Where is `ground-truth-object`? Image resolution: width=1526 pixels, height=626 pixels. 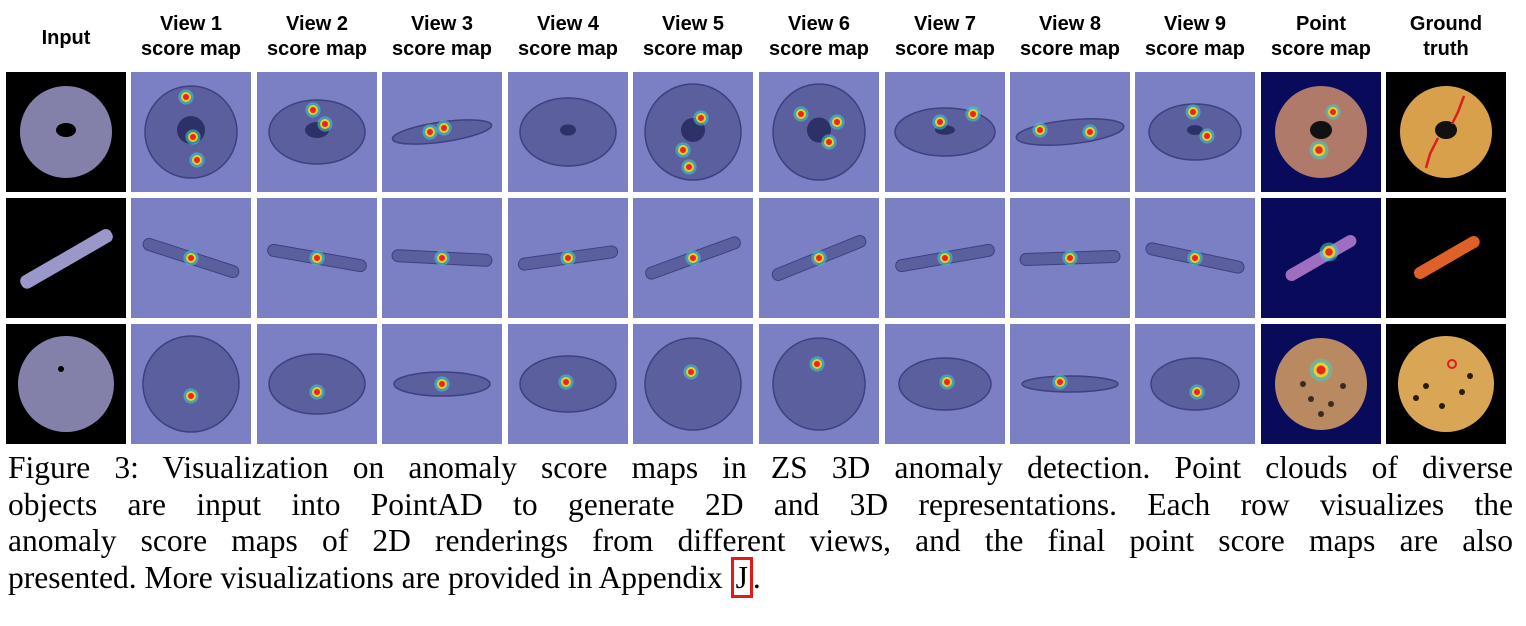 ground-truth-object is located at coordinates (1447, 257).